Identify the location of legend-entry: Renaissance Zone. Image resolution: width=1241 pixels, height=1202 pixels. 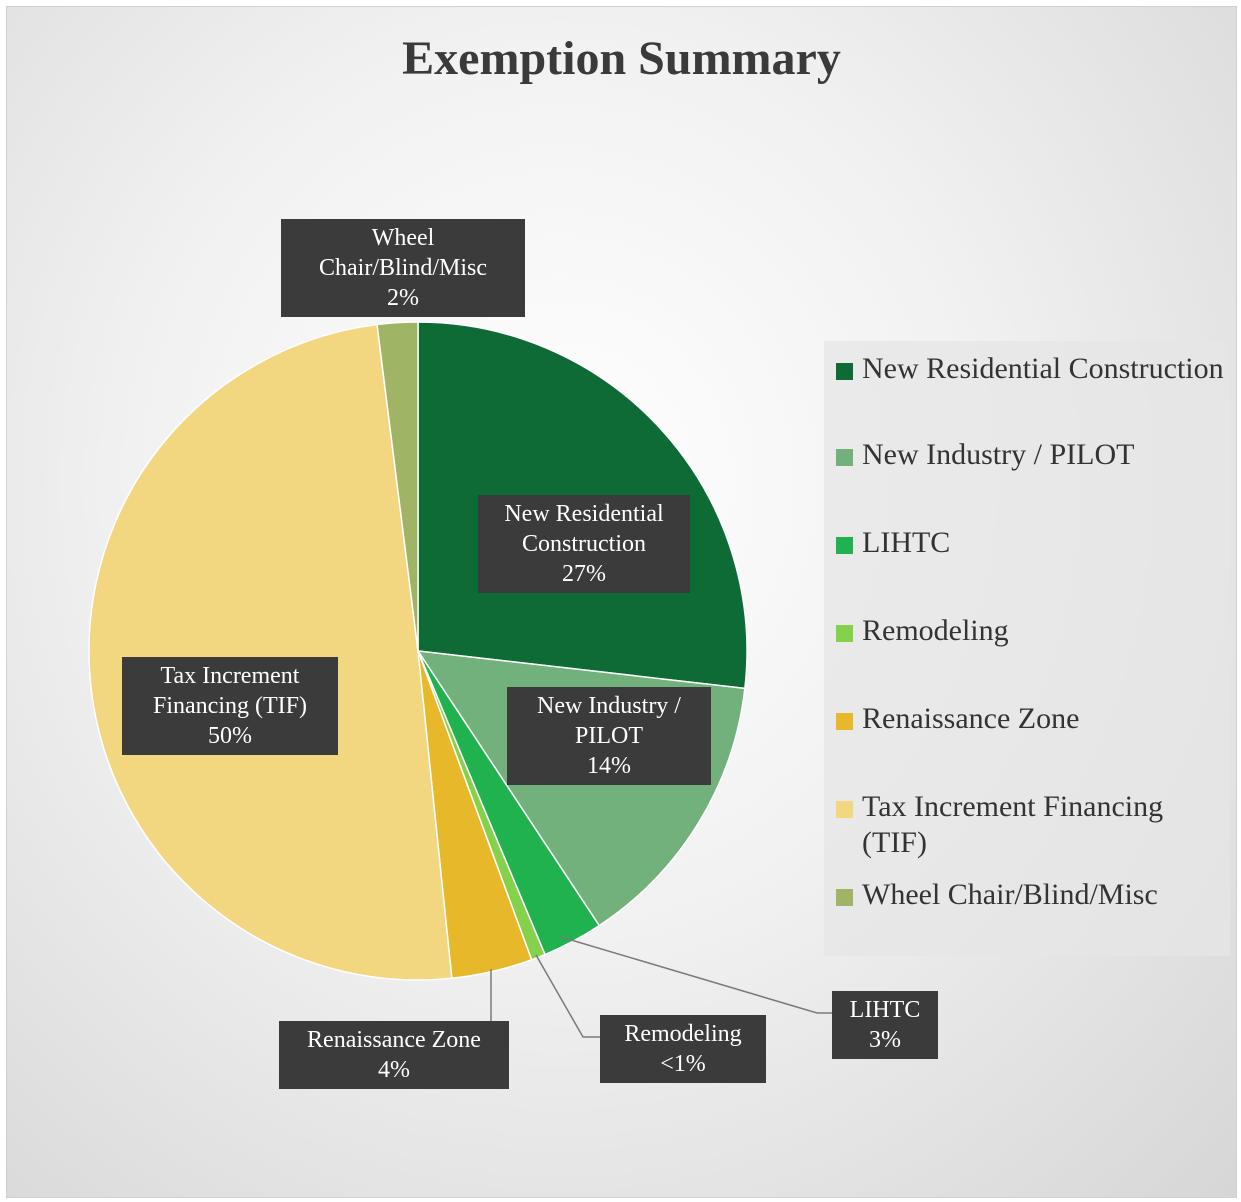
(1031, 719).